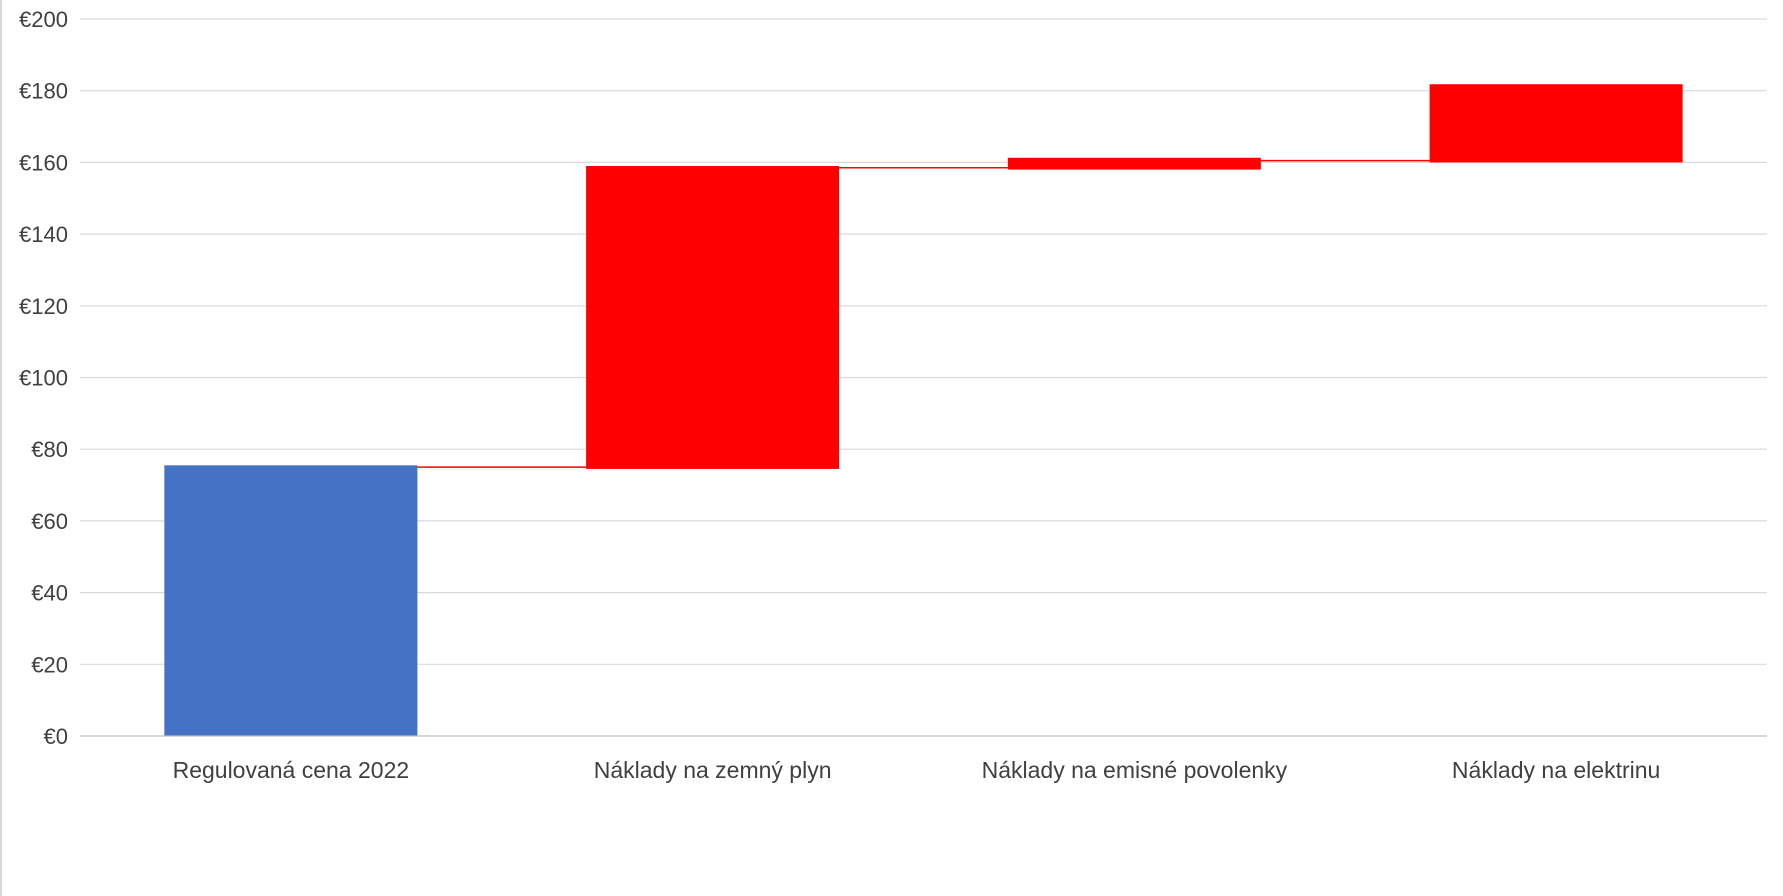  Describe the element at coordinates (713, 770) in the screenshot. I see `x-category-label: Náklady na zemný plyn` at that location.